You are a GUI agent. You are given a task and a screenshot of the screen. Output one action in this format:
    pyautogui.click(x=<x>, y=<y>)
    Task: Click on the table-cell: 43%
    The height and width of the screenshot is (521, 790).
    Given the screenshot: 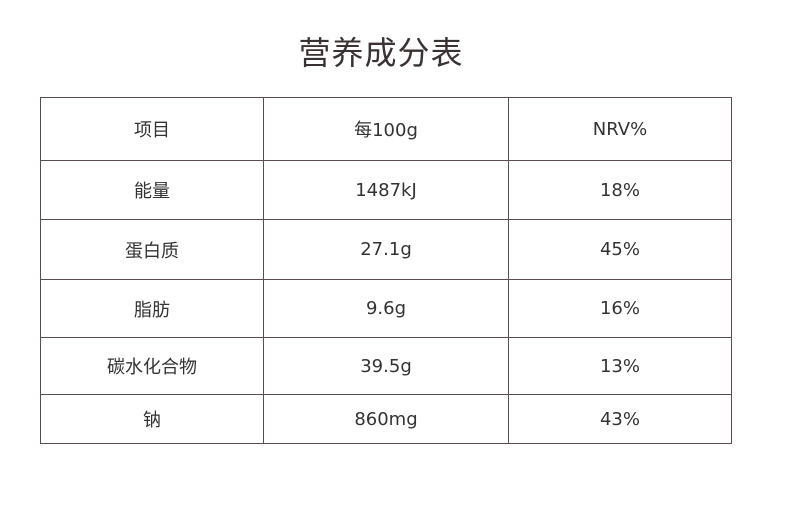 What is the action you would take?
    pyautogui.click(x=620, y=419)
    